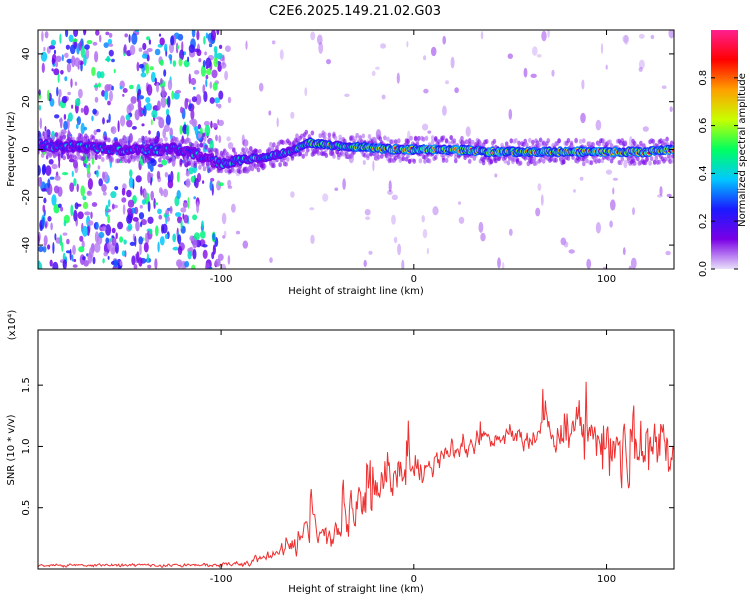 This screenshot has width=750, height=600. Describe the element at coordinates (356, 291) in the screenshot. I see `spectrogram-xlabel: Height of straight line (km)` at that location.